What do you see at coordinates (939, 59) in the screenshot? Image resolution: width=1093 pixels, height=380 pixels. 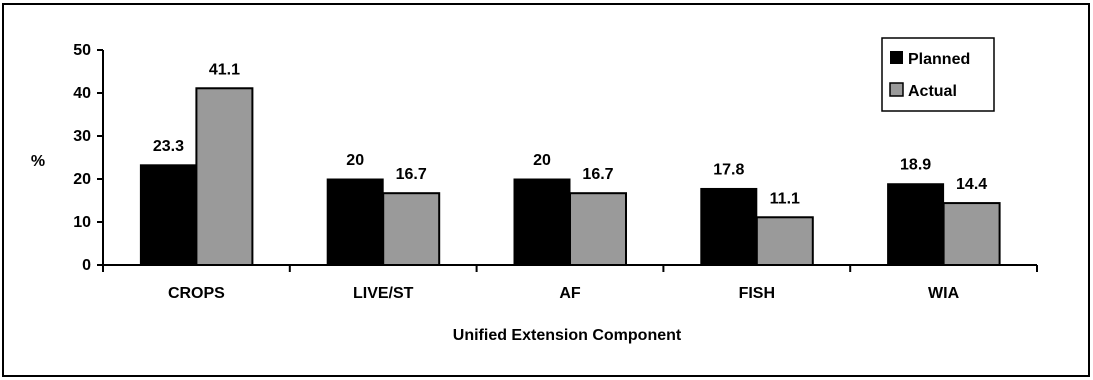 I see `legend-label-planned: Planned` at bounding box center [939, 59].